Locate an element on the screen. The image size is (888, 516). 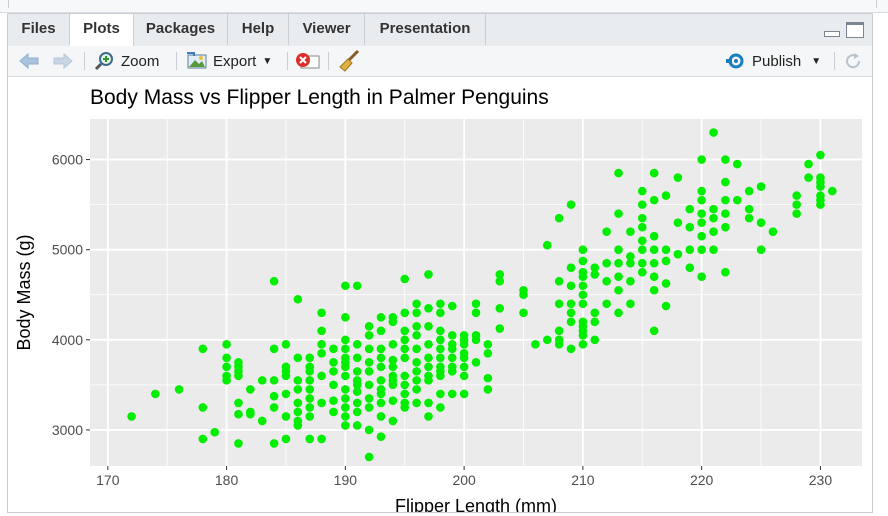
tab-viewer: Viewer is located at coordinates (327, 29).